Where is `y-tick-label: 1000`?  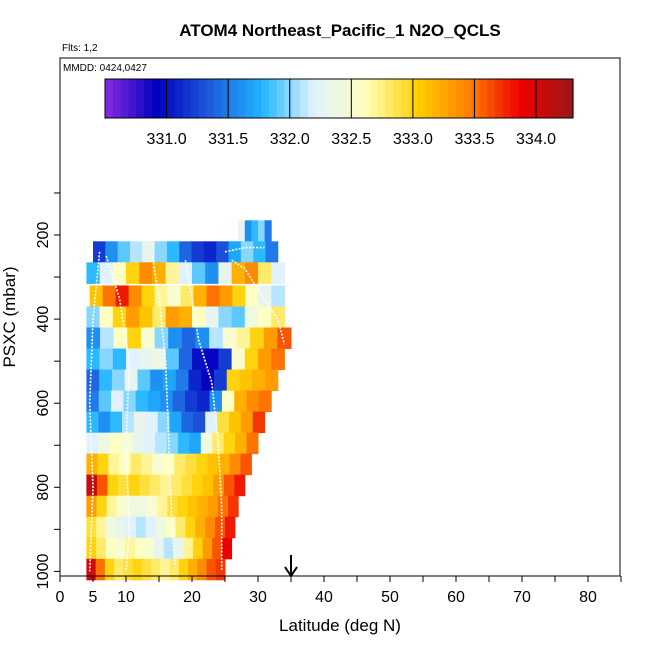 y-tick-label: 1000 is located at coordinates (43, 572).